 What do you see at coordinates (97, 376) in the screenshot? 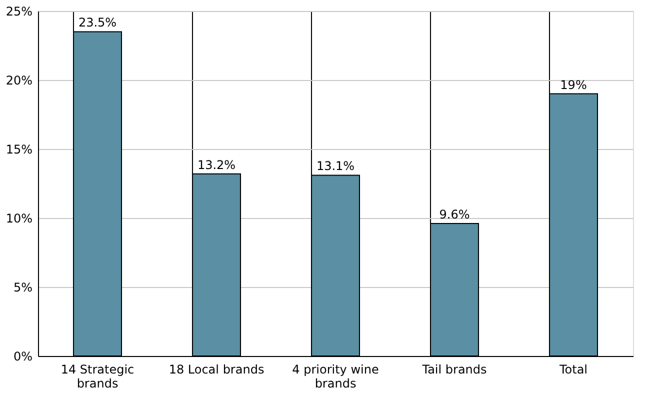
I see `x-tick-label: 14 Strategic brands` at bounding box center [97, 376].